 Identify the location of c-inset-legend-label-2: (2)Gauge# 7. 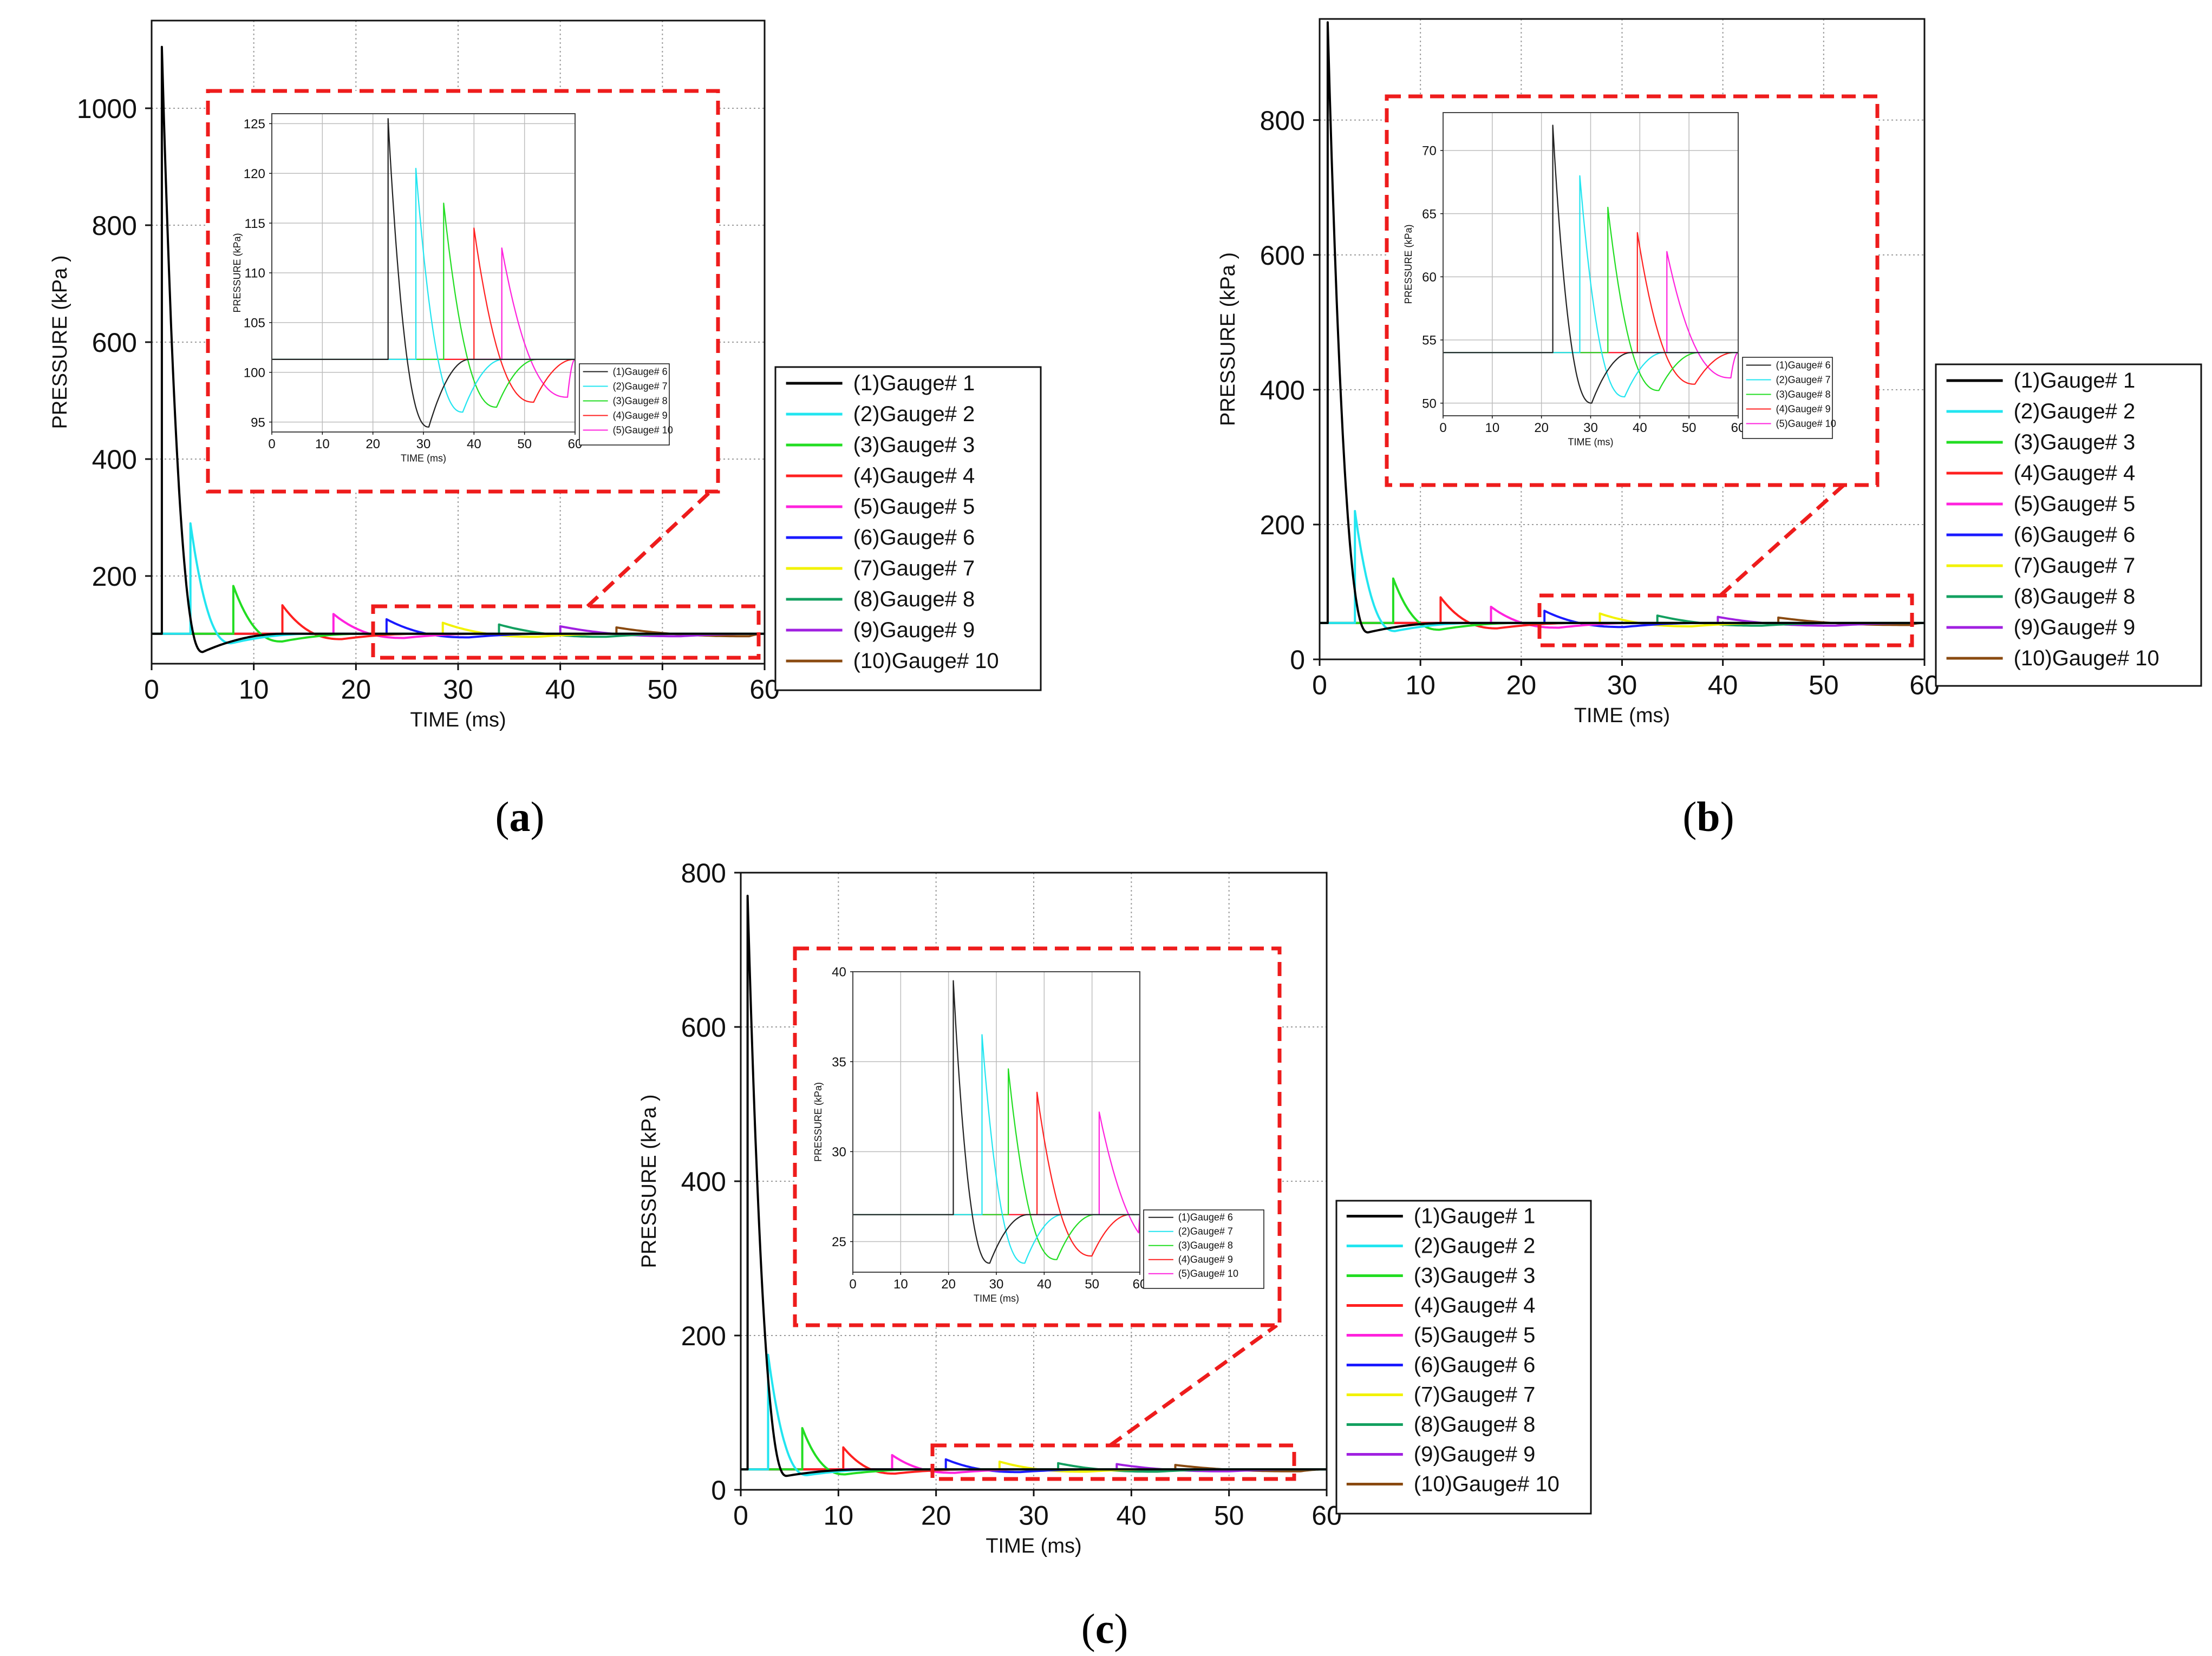
(1205, 1231).